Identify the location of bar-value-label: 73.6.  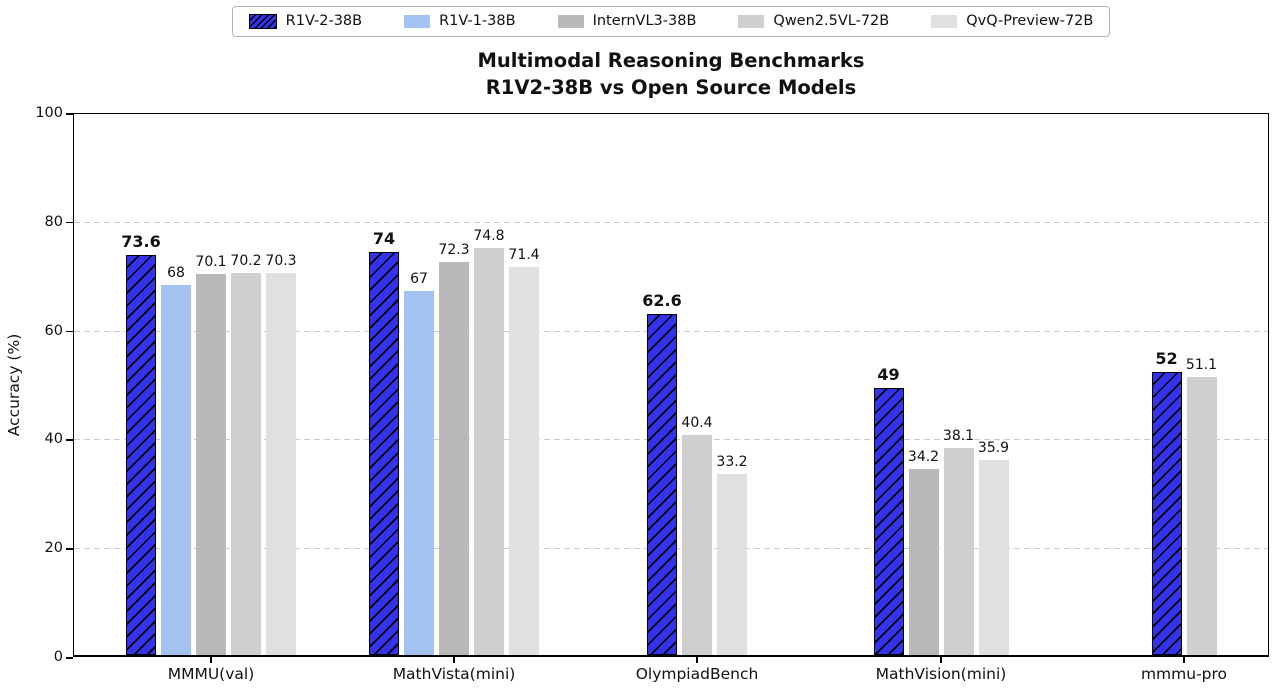
(141, 241).